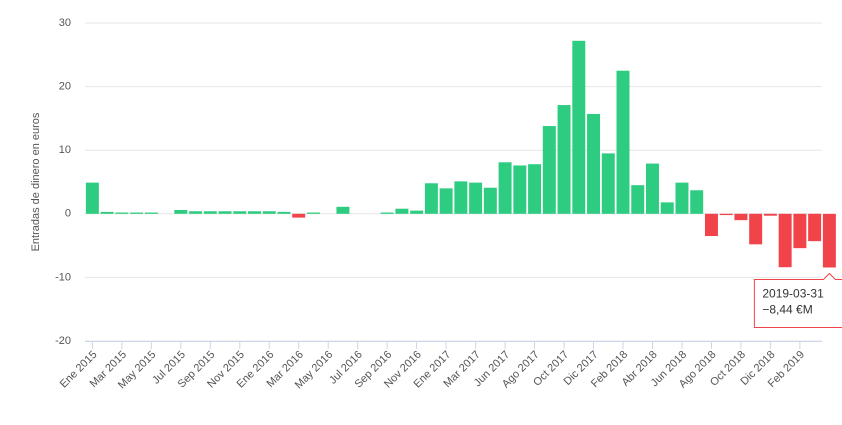 The height and width of the screenshot is (425, 842). What do you see at coordinates (793, 294) in the screenshot?
I see `tooltip-text: 2019-03-31` at bounding box center [793, 294].